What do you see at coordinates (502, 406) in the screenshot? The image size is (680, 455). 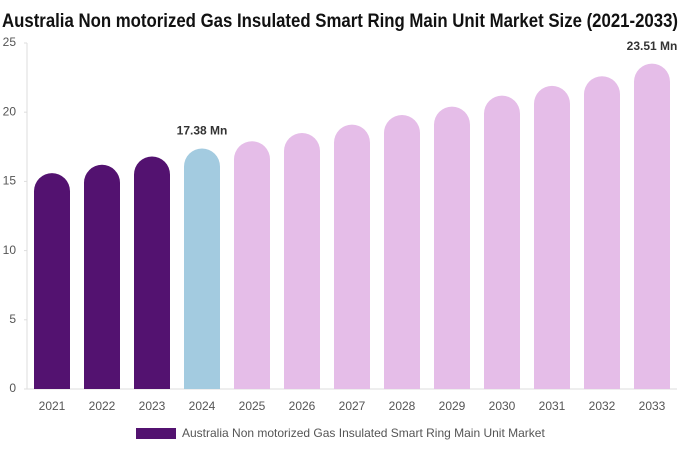 I see `x-tick-label: 2030` at bounding box center [502, 406].